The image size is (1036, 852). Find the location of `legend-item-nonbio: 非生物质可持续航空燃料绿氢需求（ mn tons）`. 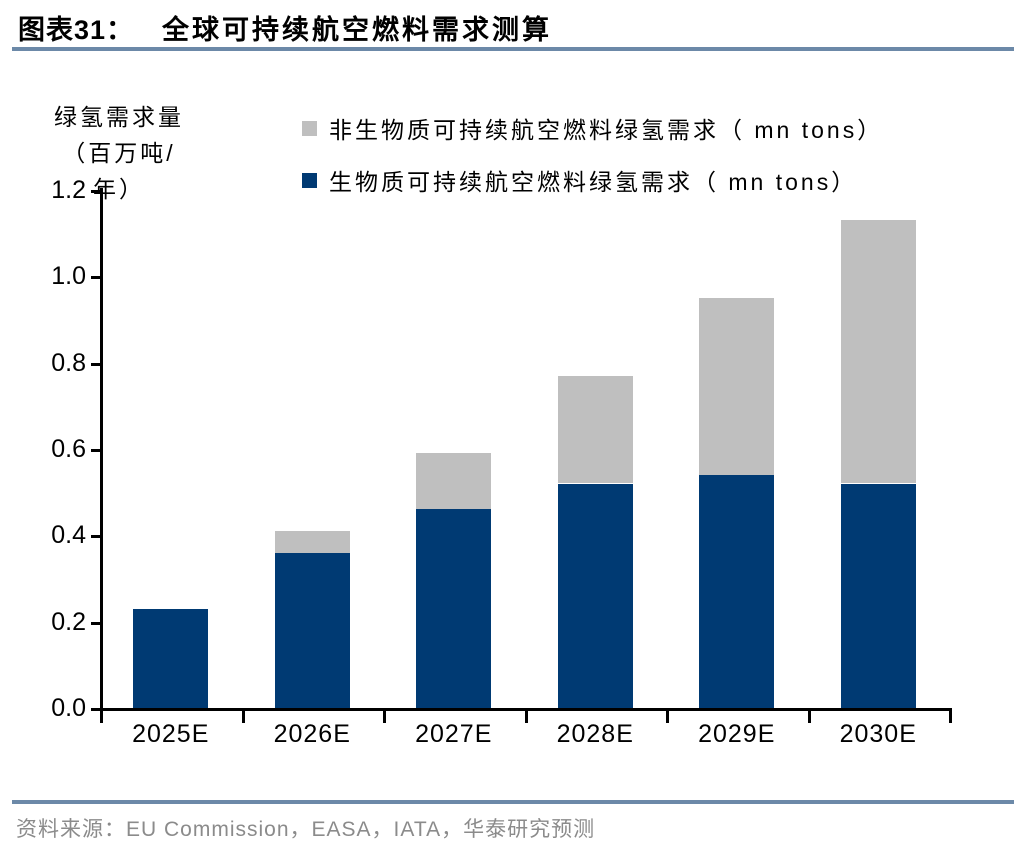

legend-item-nonbio: 非生物质可持续航空燃料绿氢需求（ mn tons） is located at coordinates (592, 128).